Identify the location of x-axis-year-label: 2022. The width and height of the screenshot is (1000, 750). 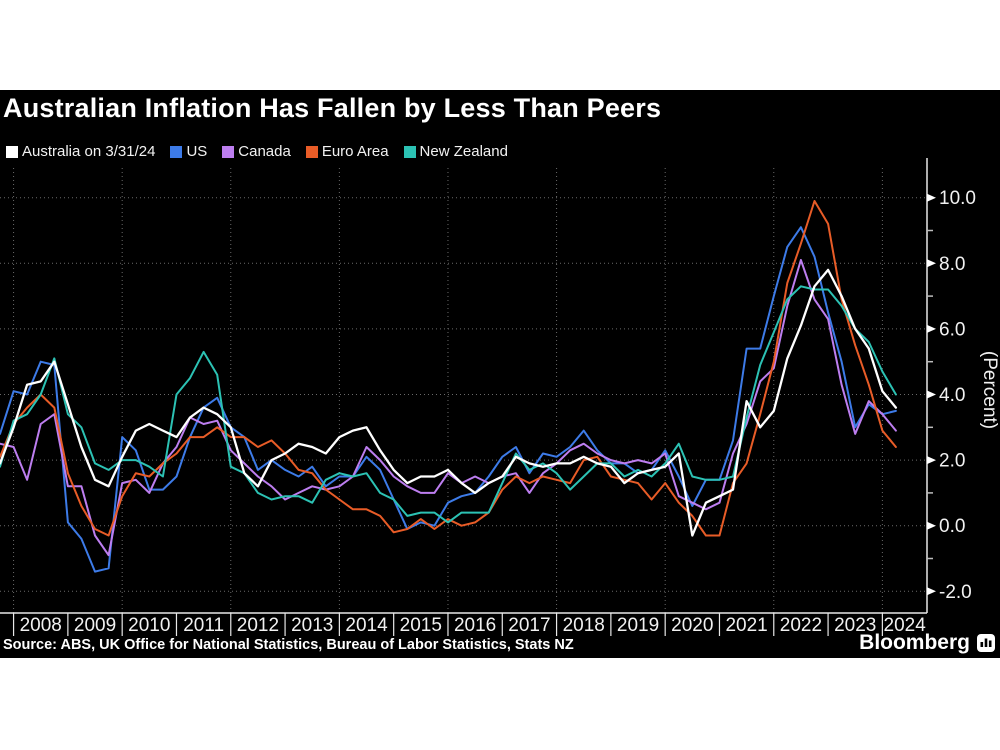
(801, 625).